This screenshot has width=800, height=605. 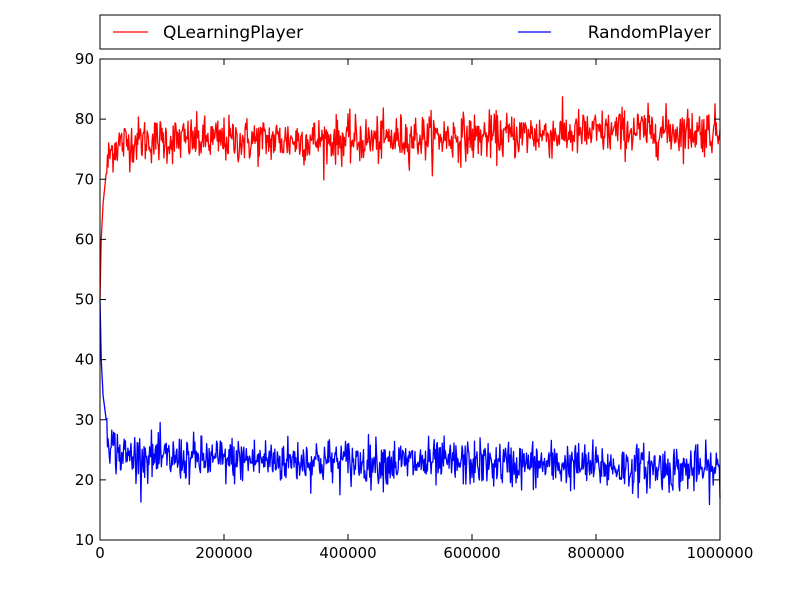 What do you see at coordinates (595, 553) in the screenshot?
I see `x-tick-label: 800000` at bounding box center [595, 553].